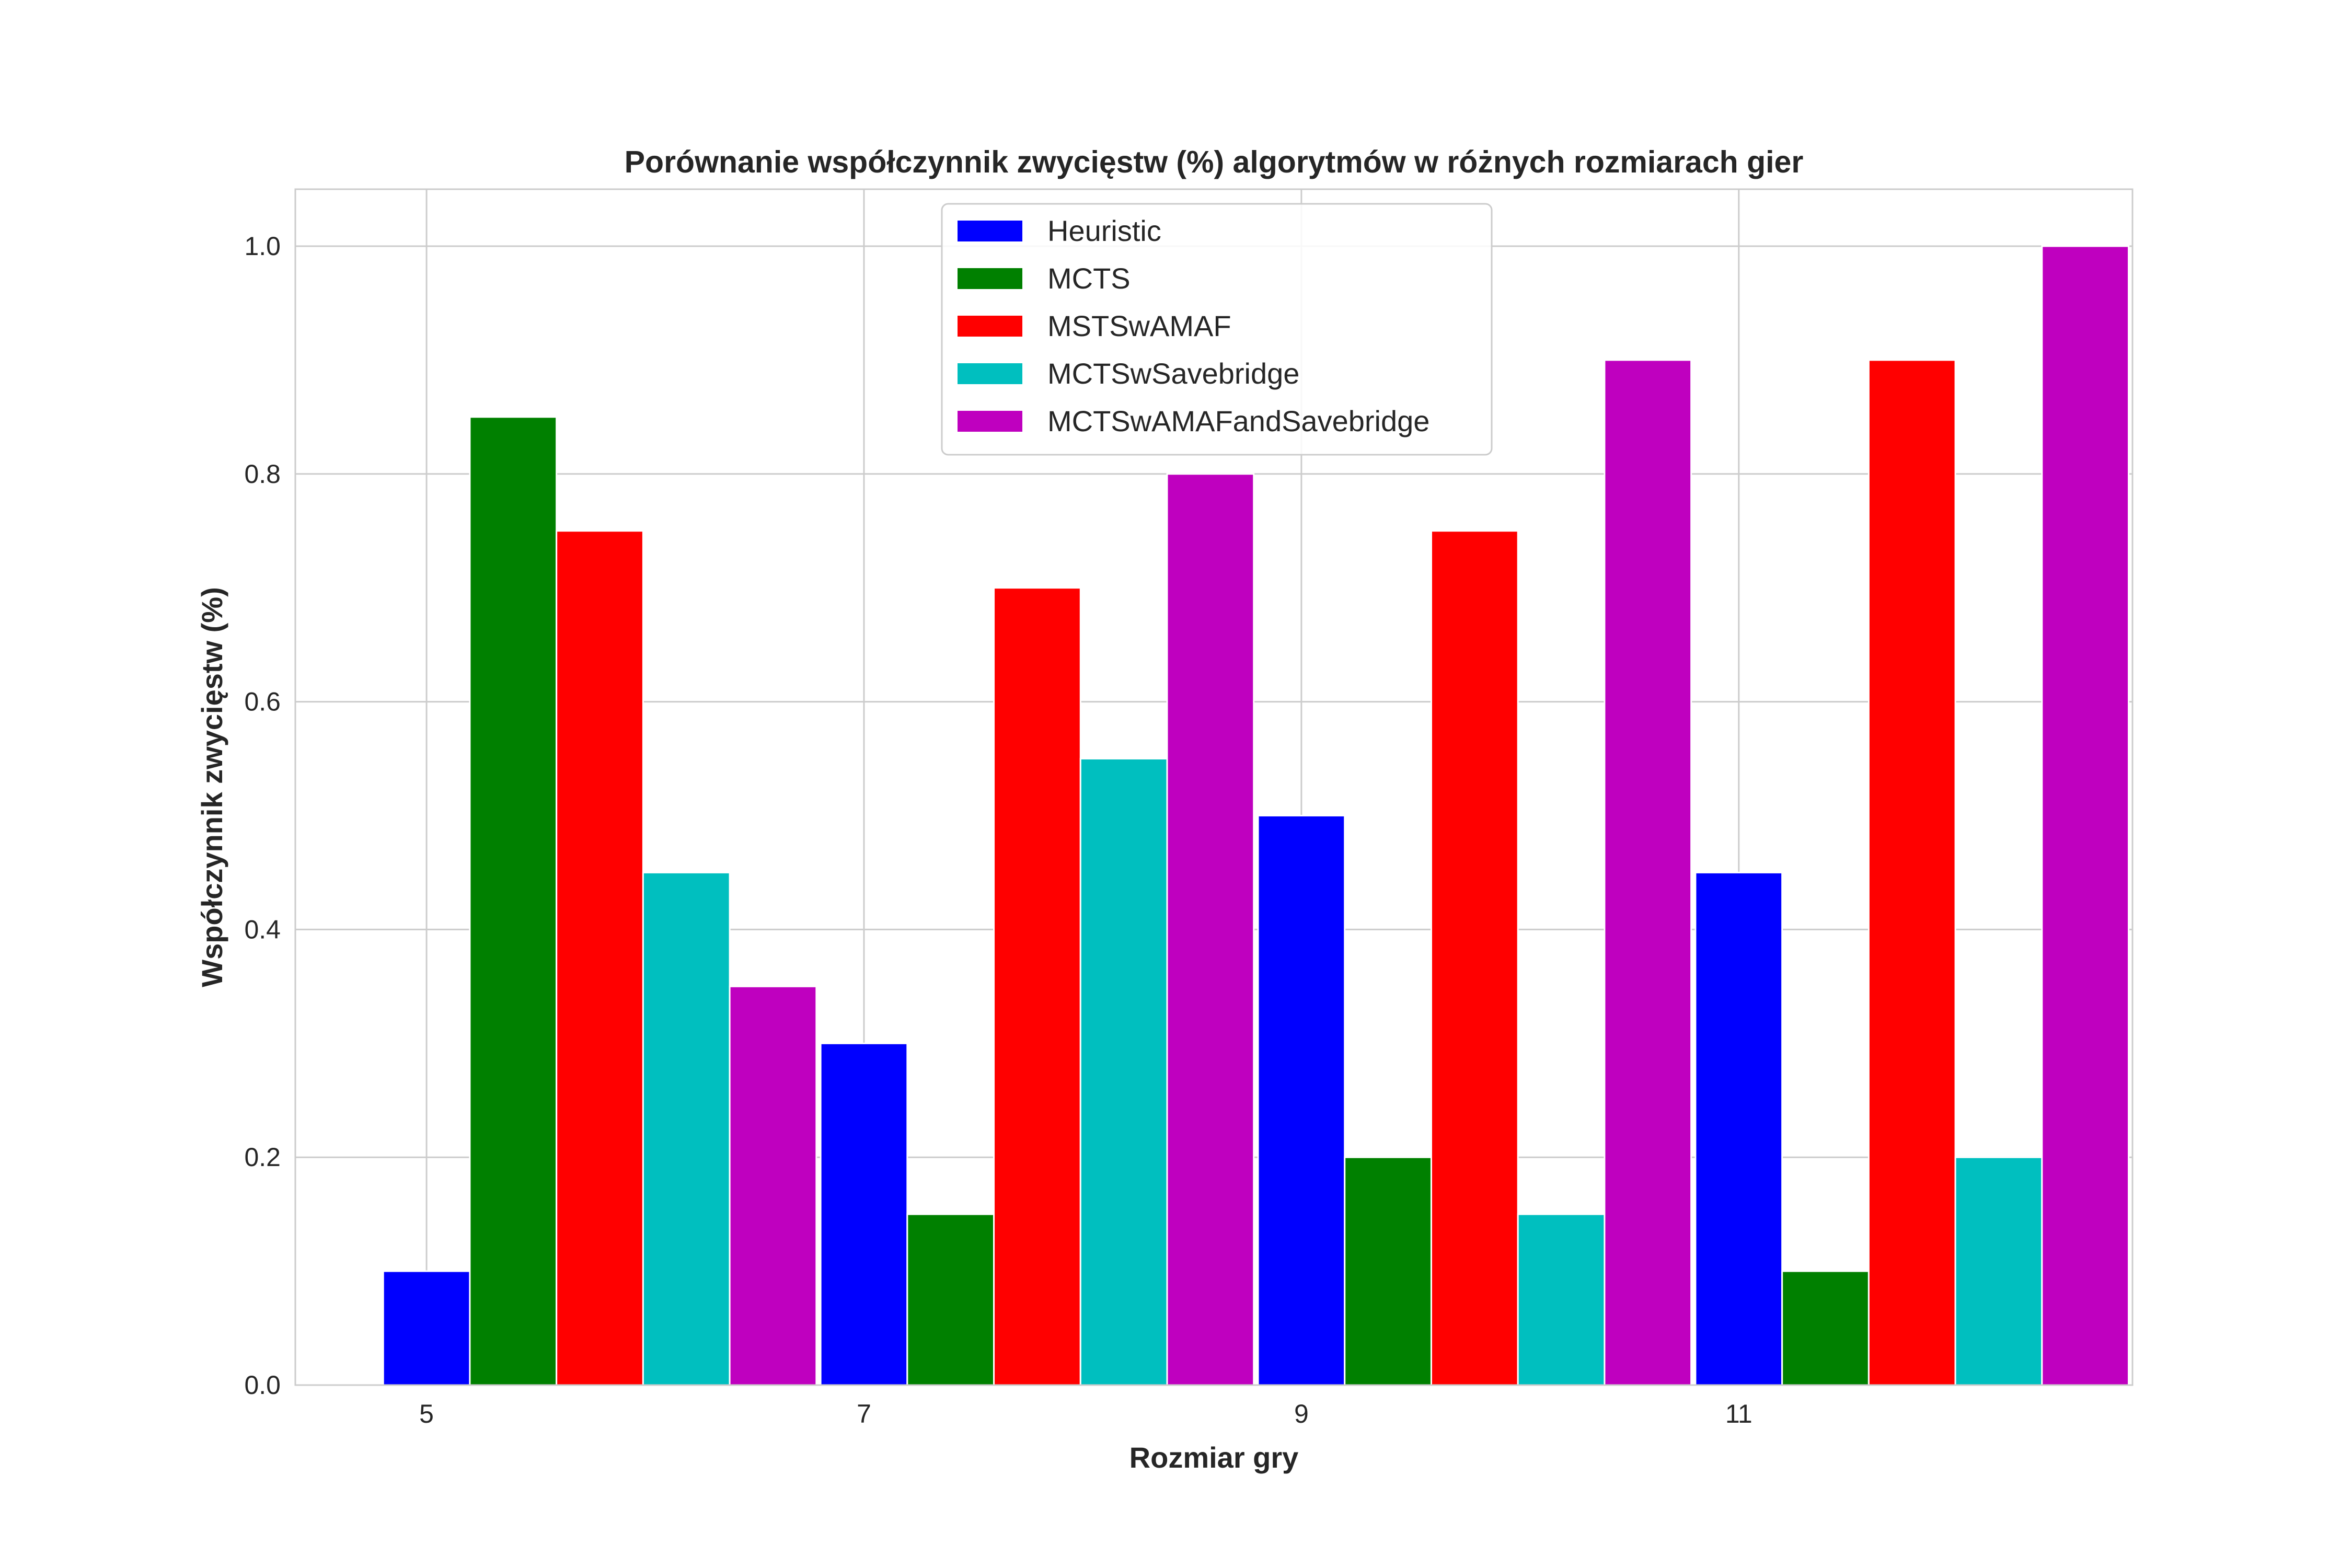 The height and width of the screenshot is (1568, 2352). What do you see at coordinates (211, 787) in the screenshot?
I see `y-axis-label: Współczynnik zwycięstw (%)` at bounding box center [211, 787].